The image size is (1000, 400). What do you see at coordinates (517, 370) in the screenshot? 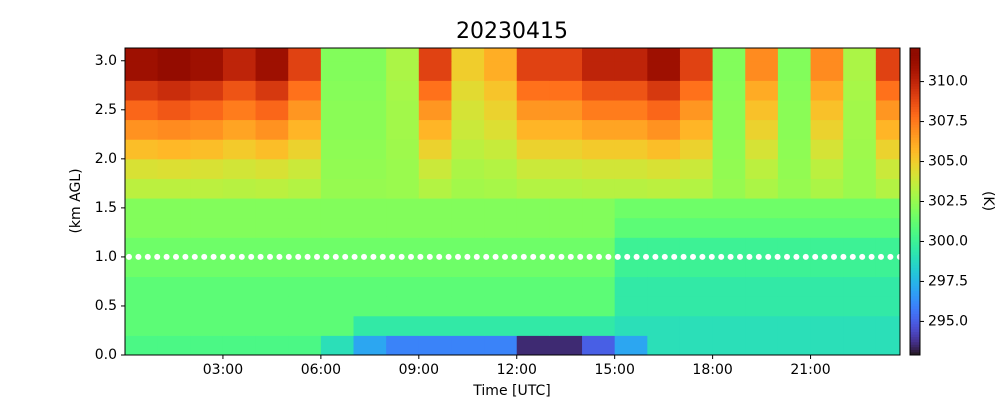
I see `x-tick-label: 12:00` at bounding box center [517, 370].